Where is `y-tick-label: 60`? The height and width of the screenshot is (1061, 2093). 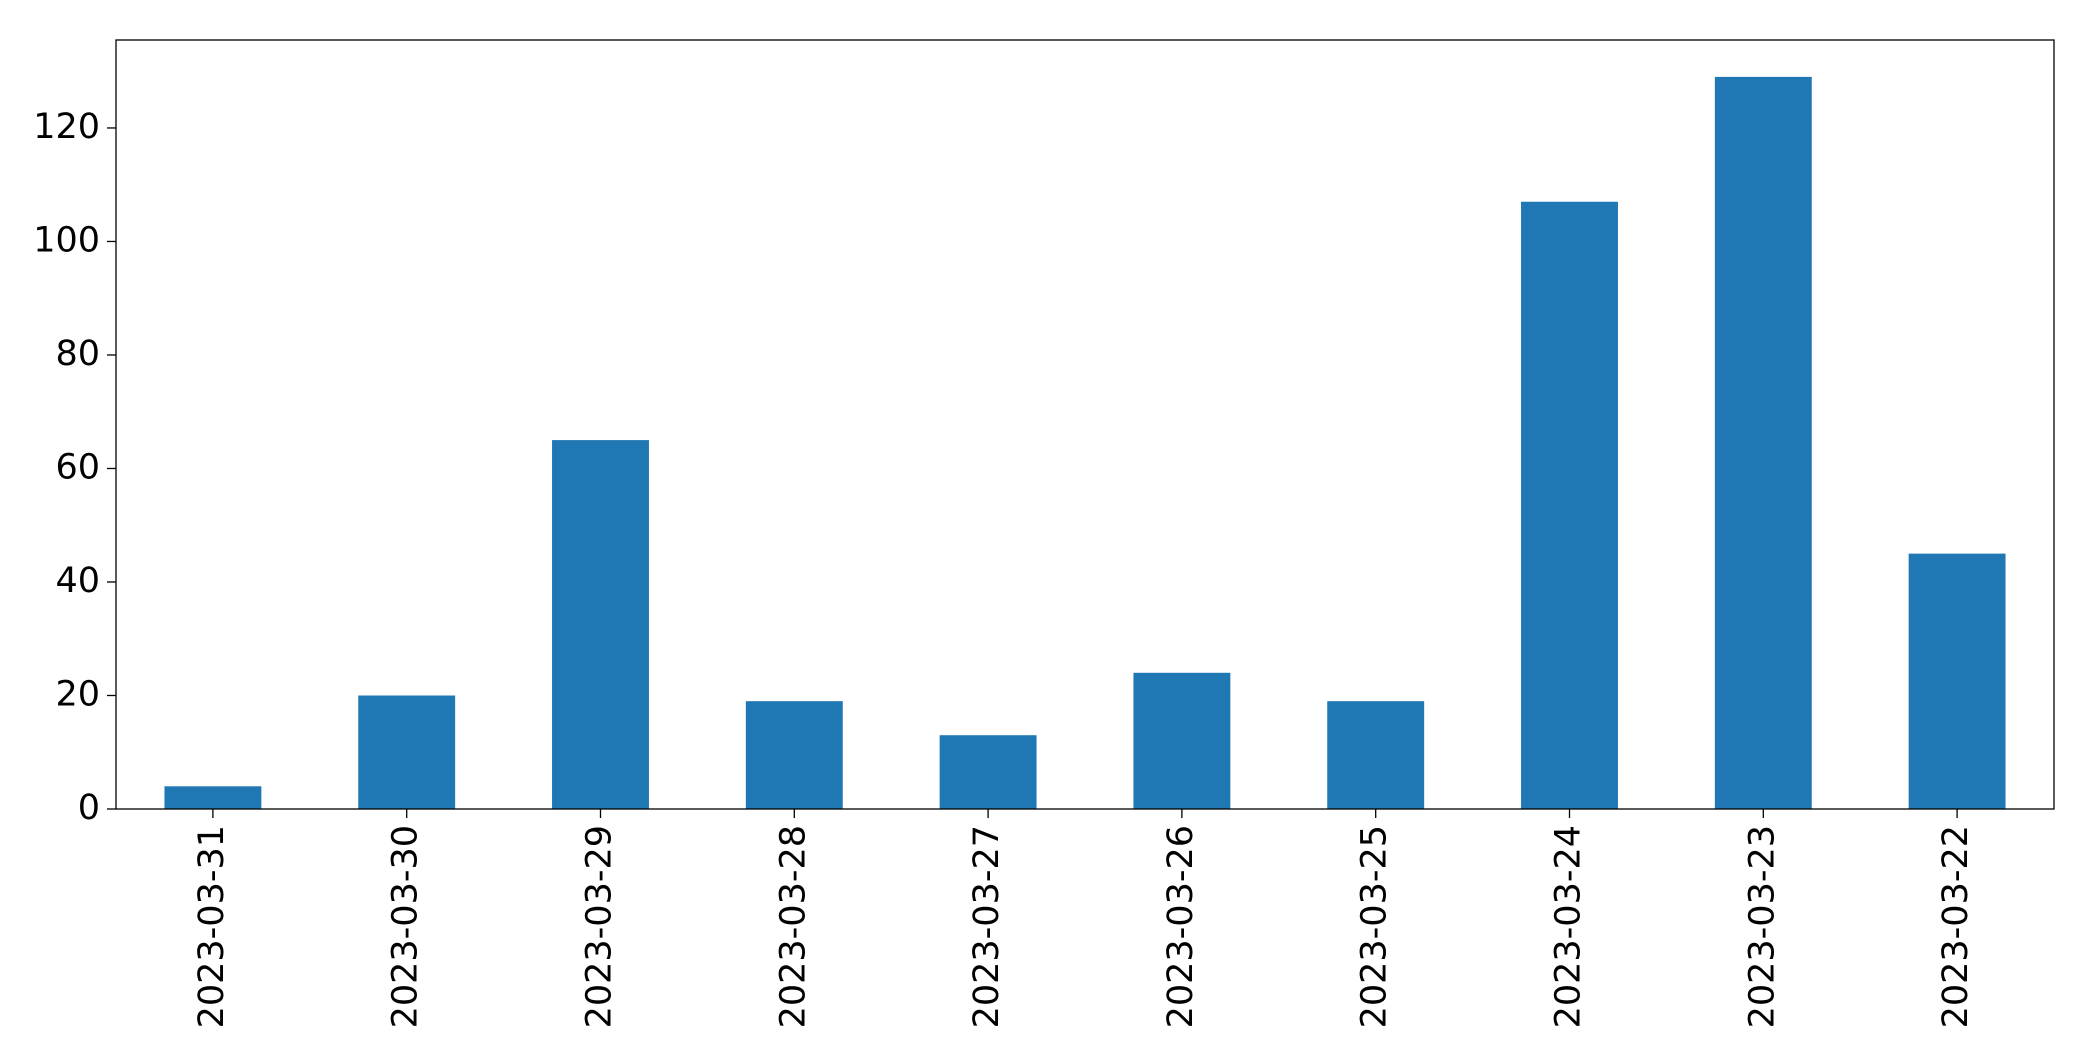
y-tick-label: 60 is located at coordinates (77, 467).